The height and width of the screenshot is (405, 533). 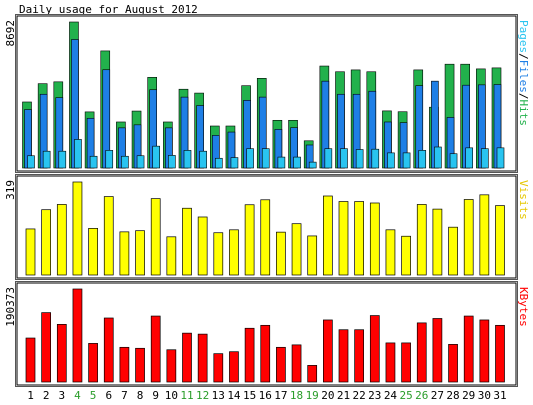 What do you see at coordinates (155, 395) in the screenshot?
I see `x-tick-label-day-9: 9` at bounding box center [155, 395].